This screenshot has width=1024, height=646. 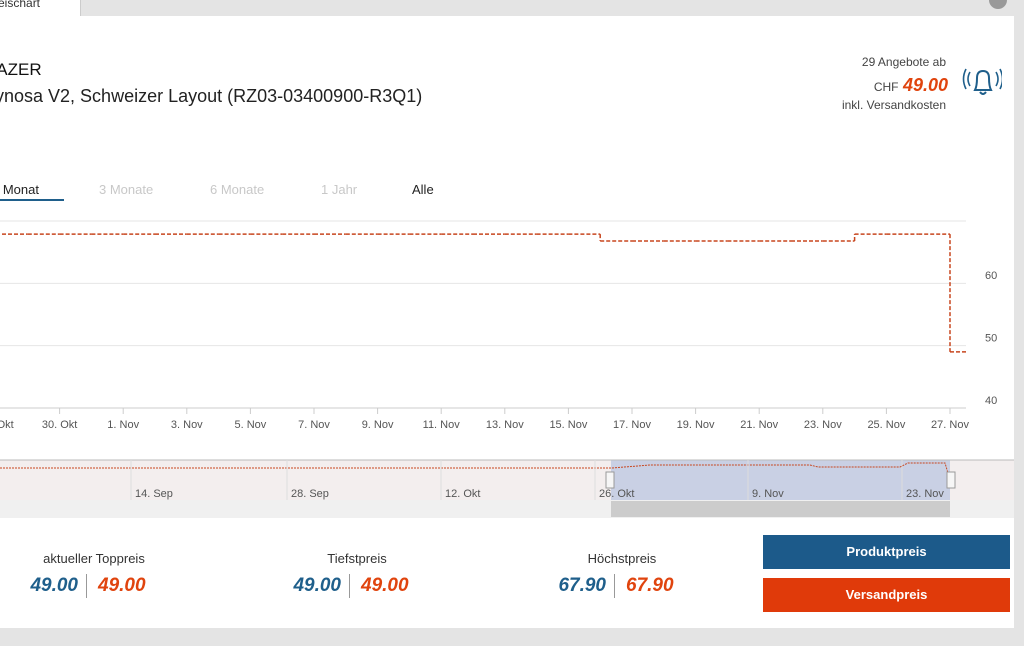 I want to click on close-button, so click(x=998, y=4).